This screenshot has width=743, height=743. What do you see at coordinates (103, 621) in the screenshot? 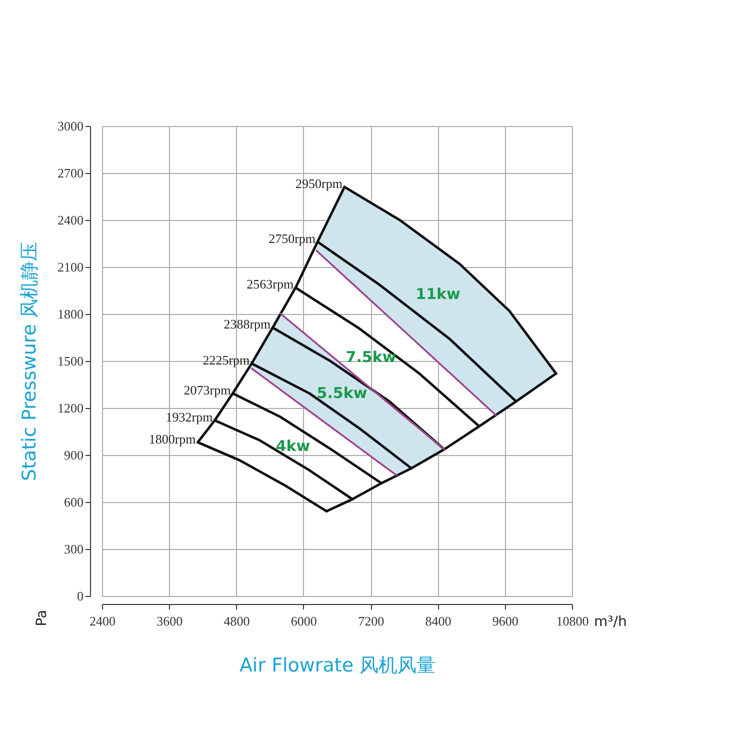
I see `x-tick-label: 2400` at bounding box center [103, 621].